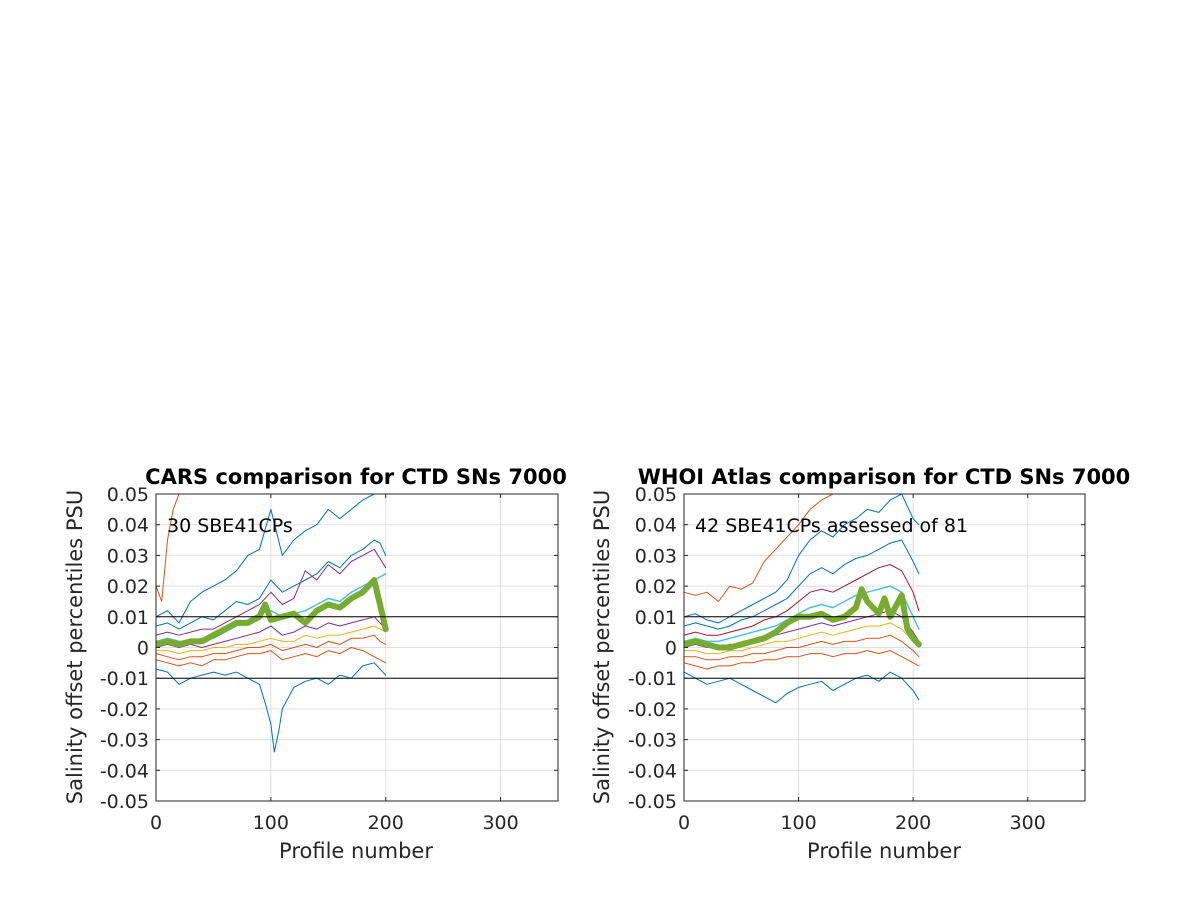 Image resolution: width=1200 pixels, height=904 pixels. I want to click on median-offset-line, so click(272, 612).